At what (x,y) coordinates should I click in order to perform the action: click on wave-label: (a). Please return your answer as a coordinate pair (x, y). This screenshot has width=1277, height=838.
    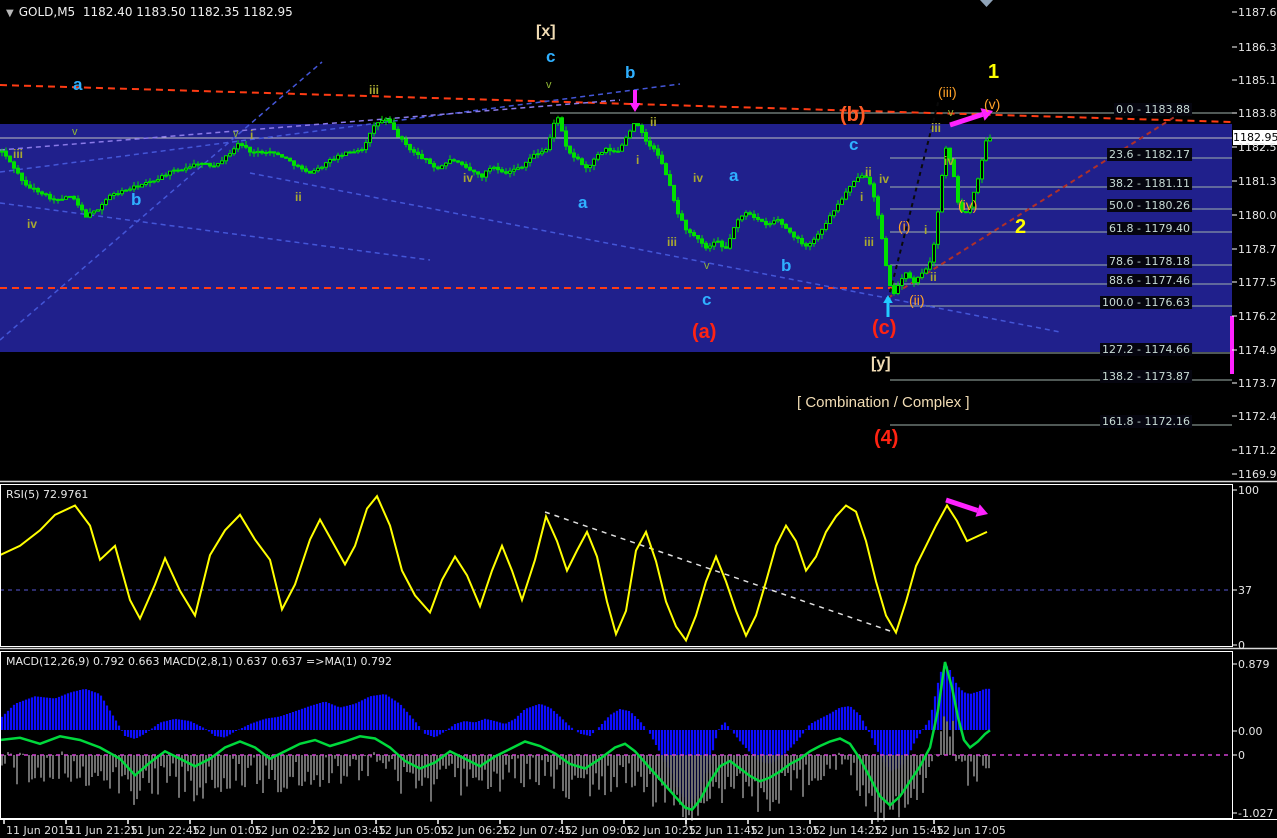
    Looking at the image, I should click on (704, 332).